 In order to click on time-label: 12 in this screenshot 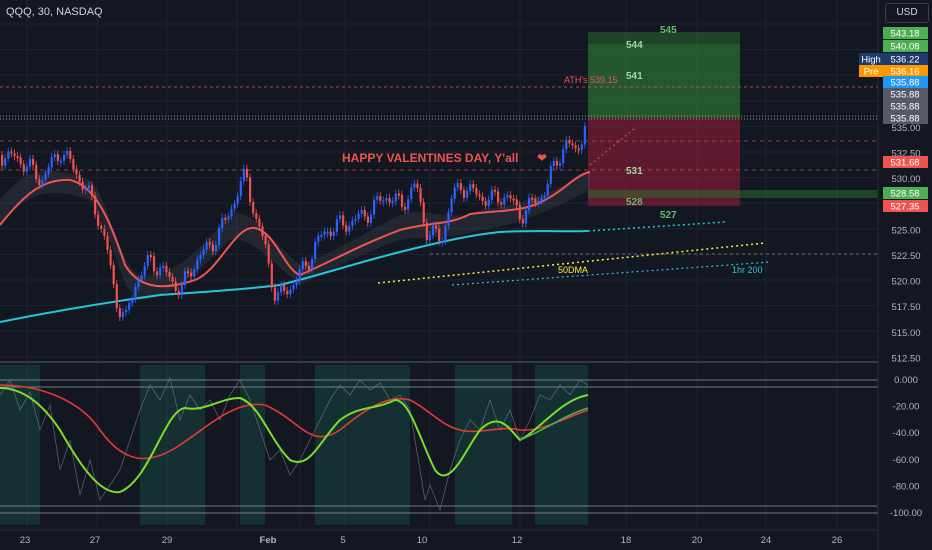, I will do `click(517, 540)`.